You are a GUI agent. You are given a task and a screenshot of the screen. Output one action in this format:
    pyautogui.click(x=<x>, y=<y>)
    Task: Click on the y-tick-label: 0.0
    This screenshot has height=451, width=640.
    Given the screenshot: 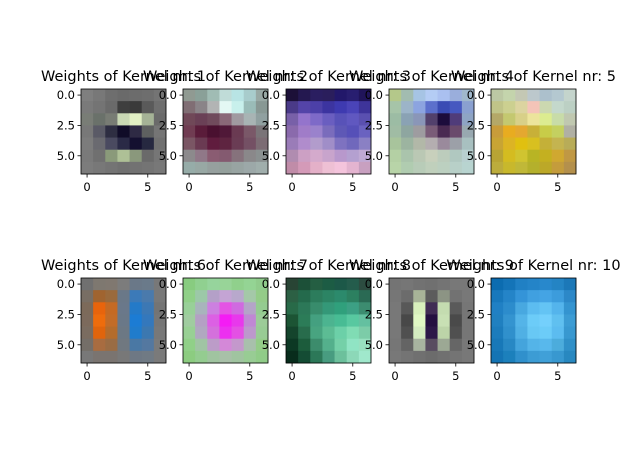 What is the action you would take?
    pyautogui.click(x=374, y=284)
    